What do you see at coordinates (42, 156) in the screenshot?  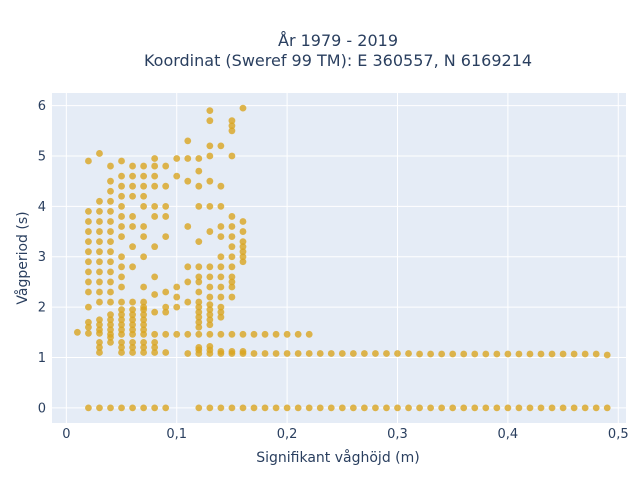 I see `y-tick-label: 5` at bounding box center [42, 156].